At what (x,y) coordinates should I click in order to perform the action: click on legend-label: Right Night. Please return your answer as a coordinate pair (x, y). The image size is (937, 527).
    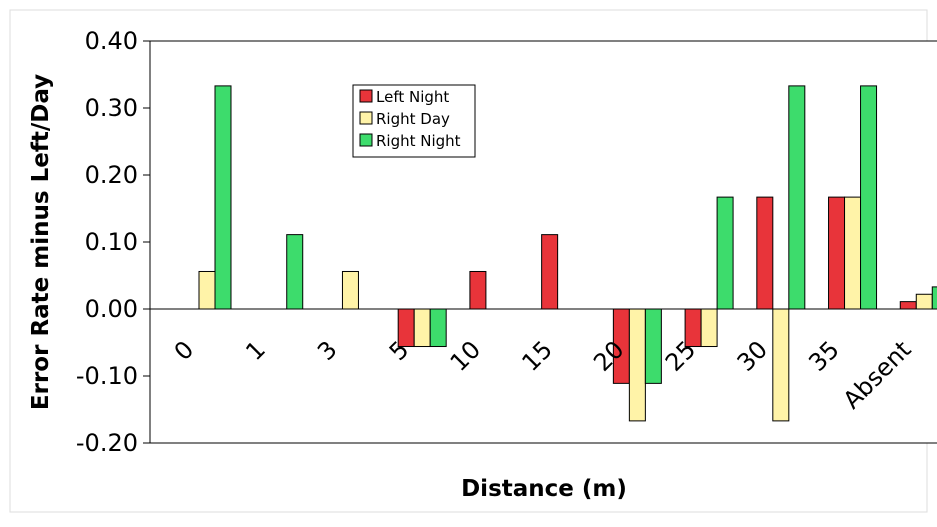
    Looking at the image, I should click on (418, 141).